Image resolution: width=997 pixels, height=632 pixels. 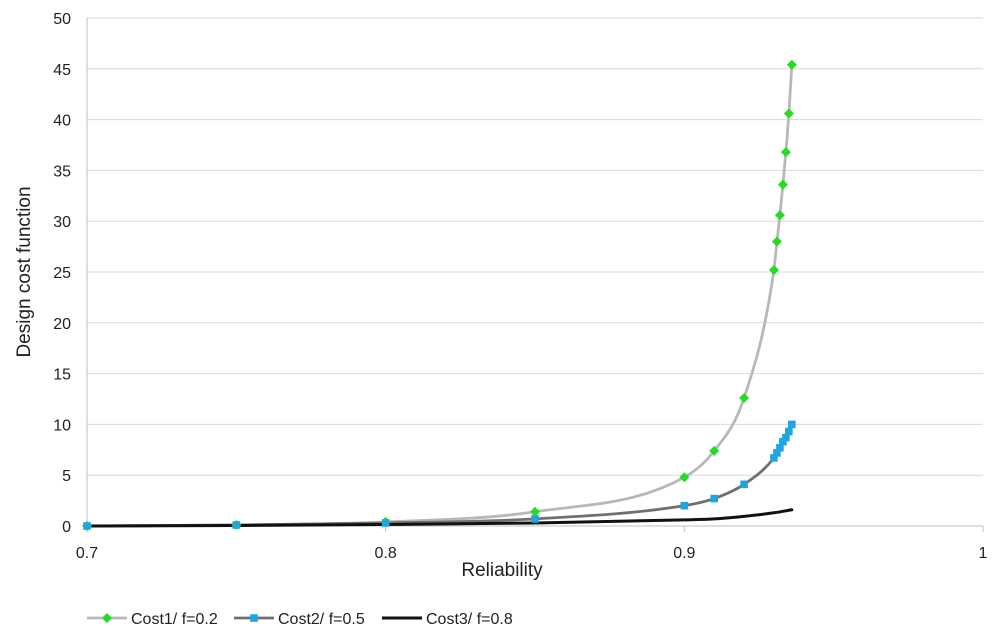 I want to click on y-tick-label: 20, so click(x=62, y=324).